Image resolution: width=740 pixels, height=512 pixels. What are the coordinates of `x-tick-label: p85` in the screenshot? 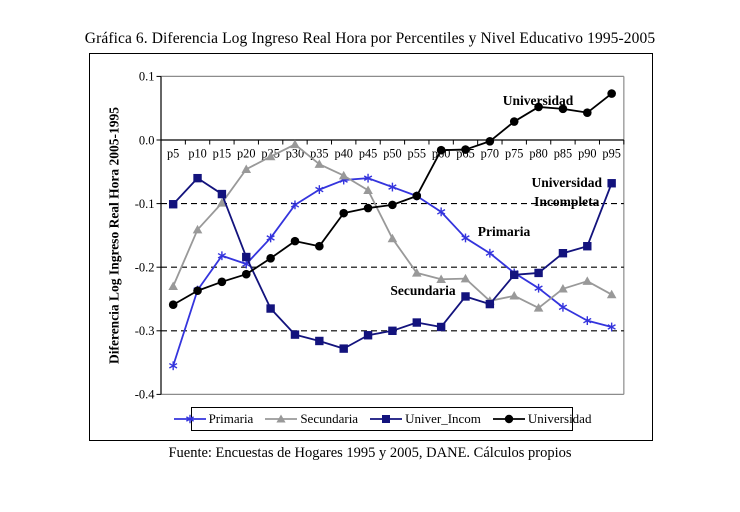 It's located at (563, 154).